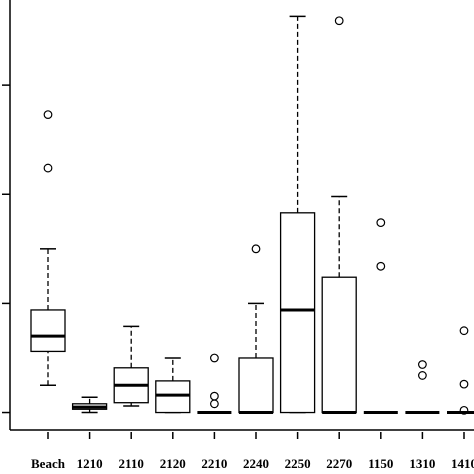 The height and width of the screenshot is (474, 474). What do you see at coordinates (256, 463) in the screenshot?
I see `x-tick-label: 2240` at bounding box center [256, 463].